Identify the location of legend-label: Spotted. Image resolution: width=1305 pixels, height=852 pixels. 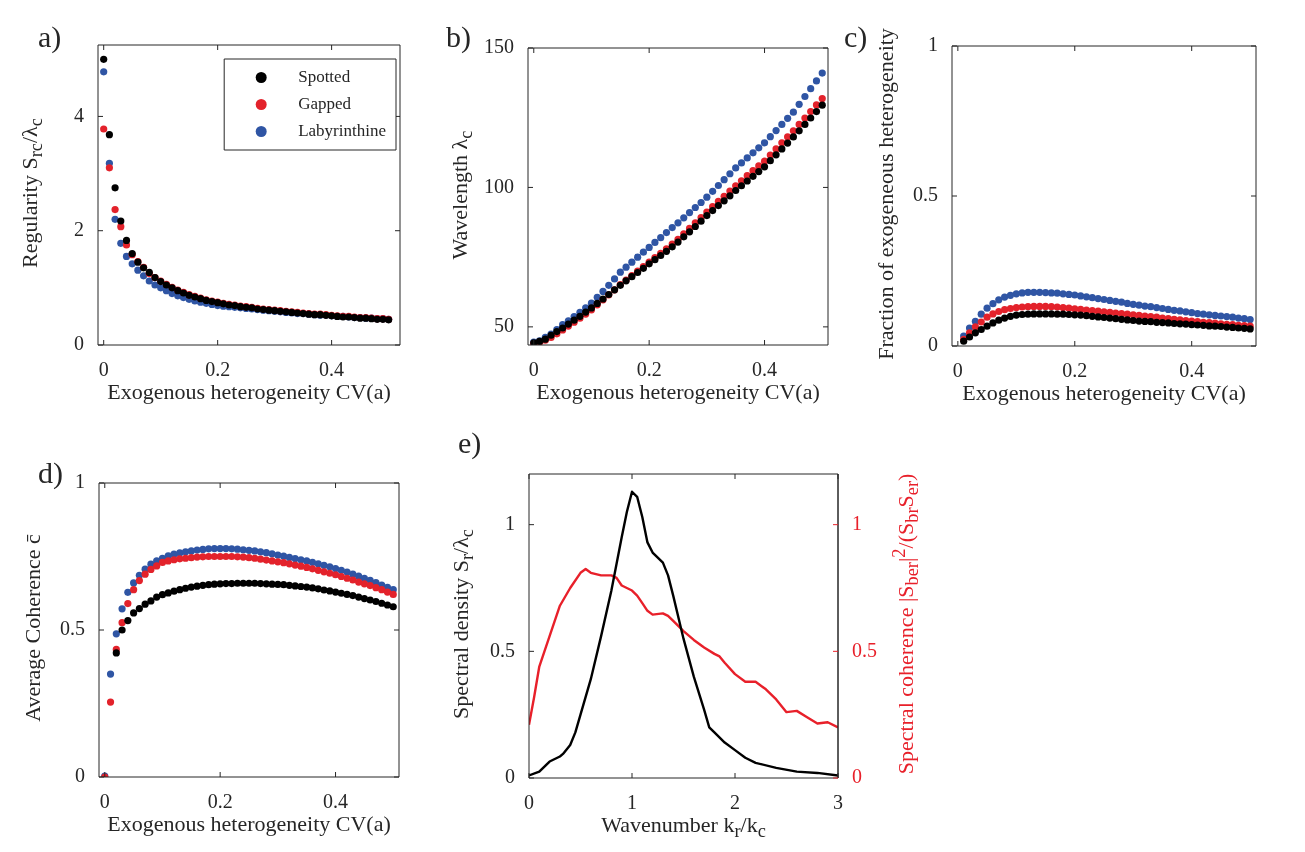
(324, 76).